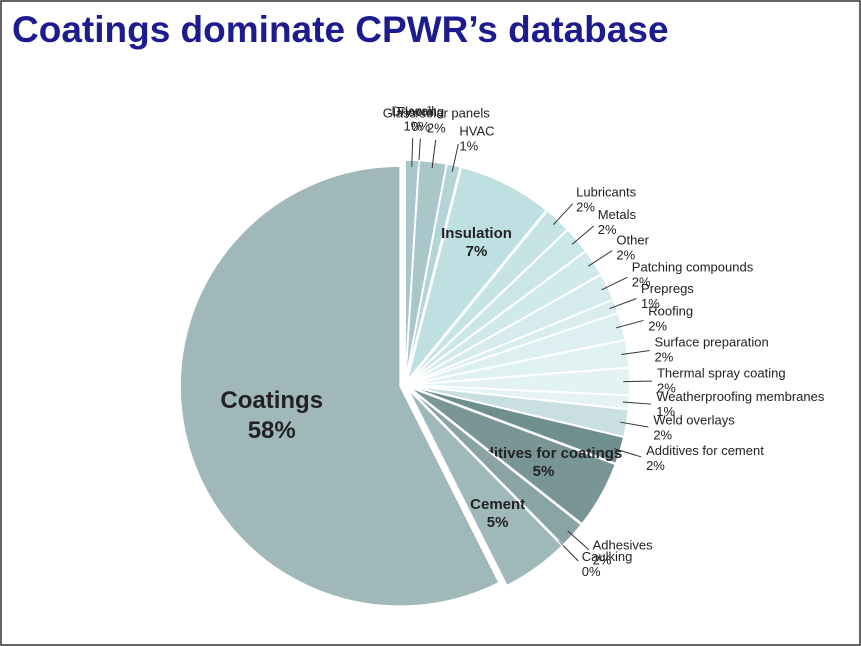  I want to click on slice-label: Additives for cement, so click(705, 450).